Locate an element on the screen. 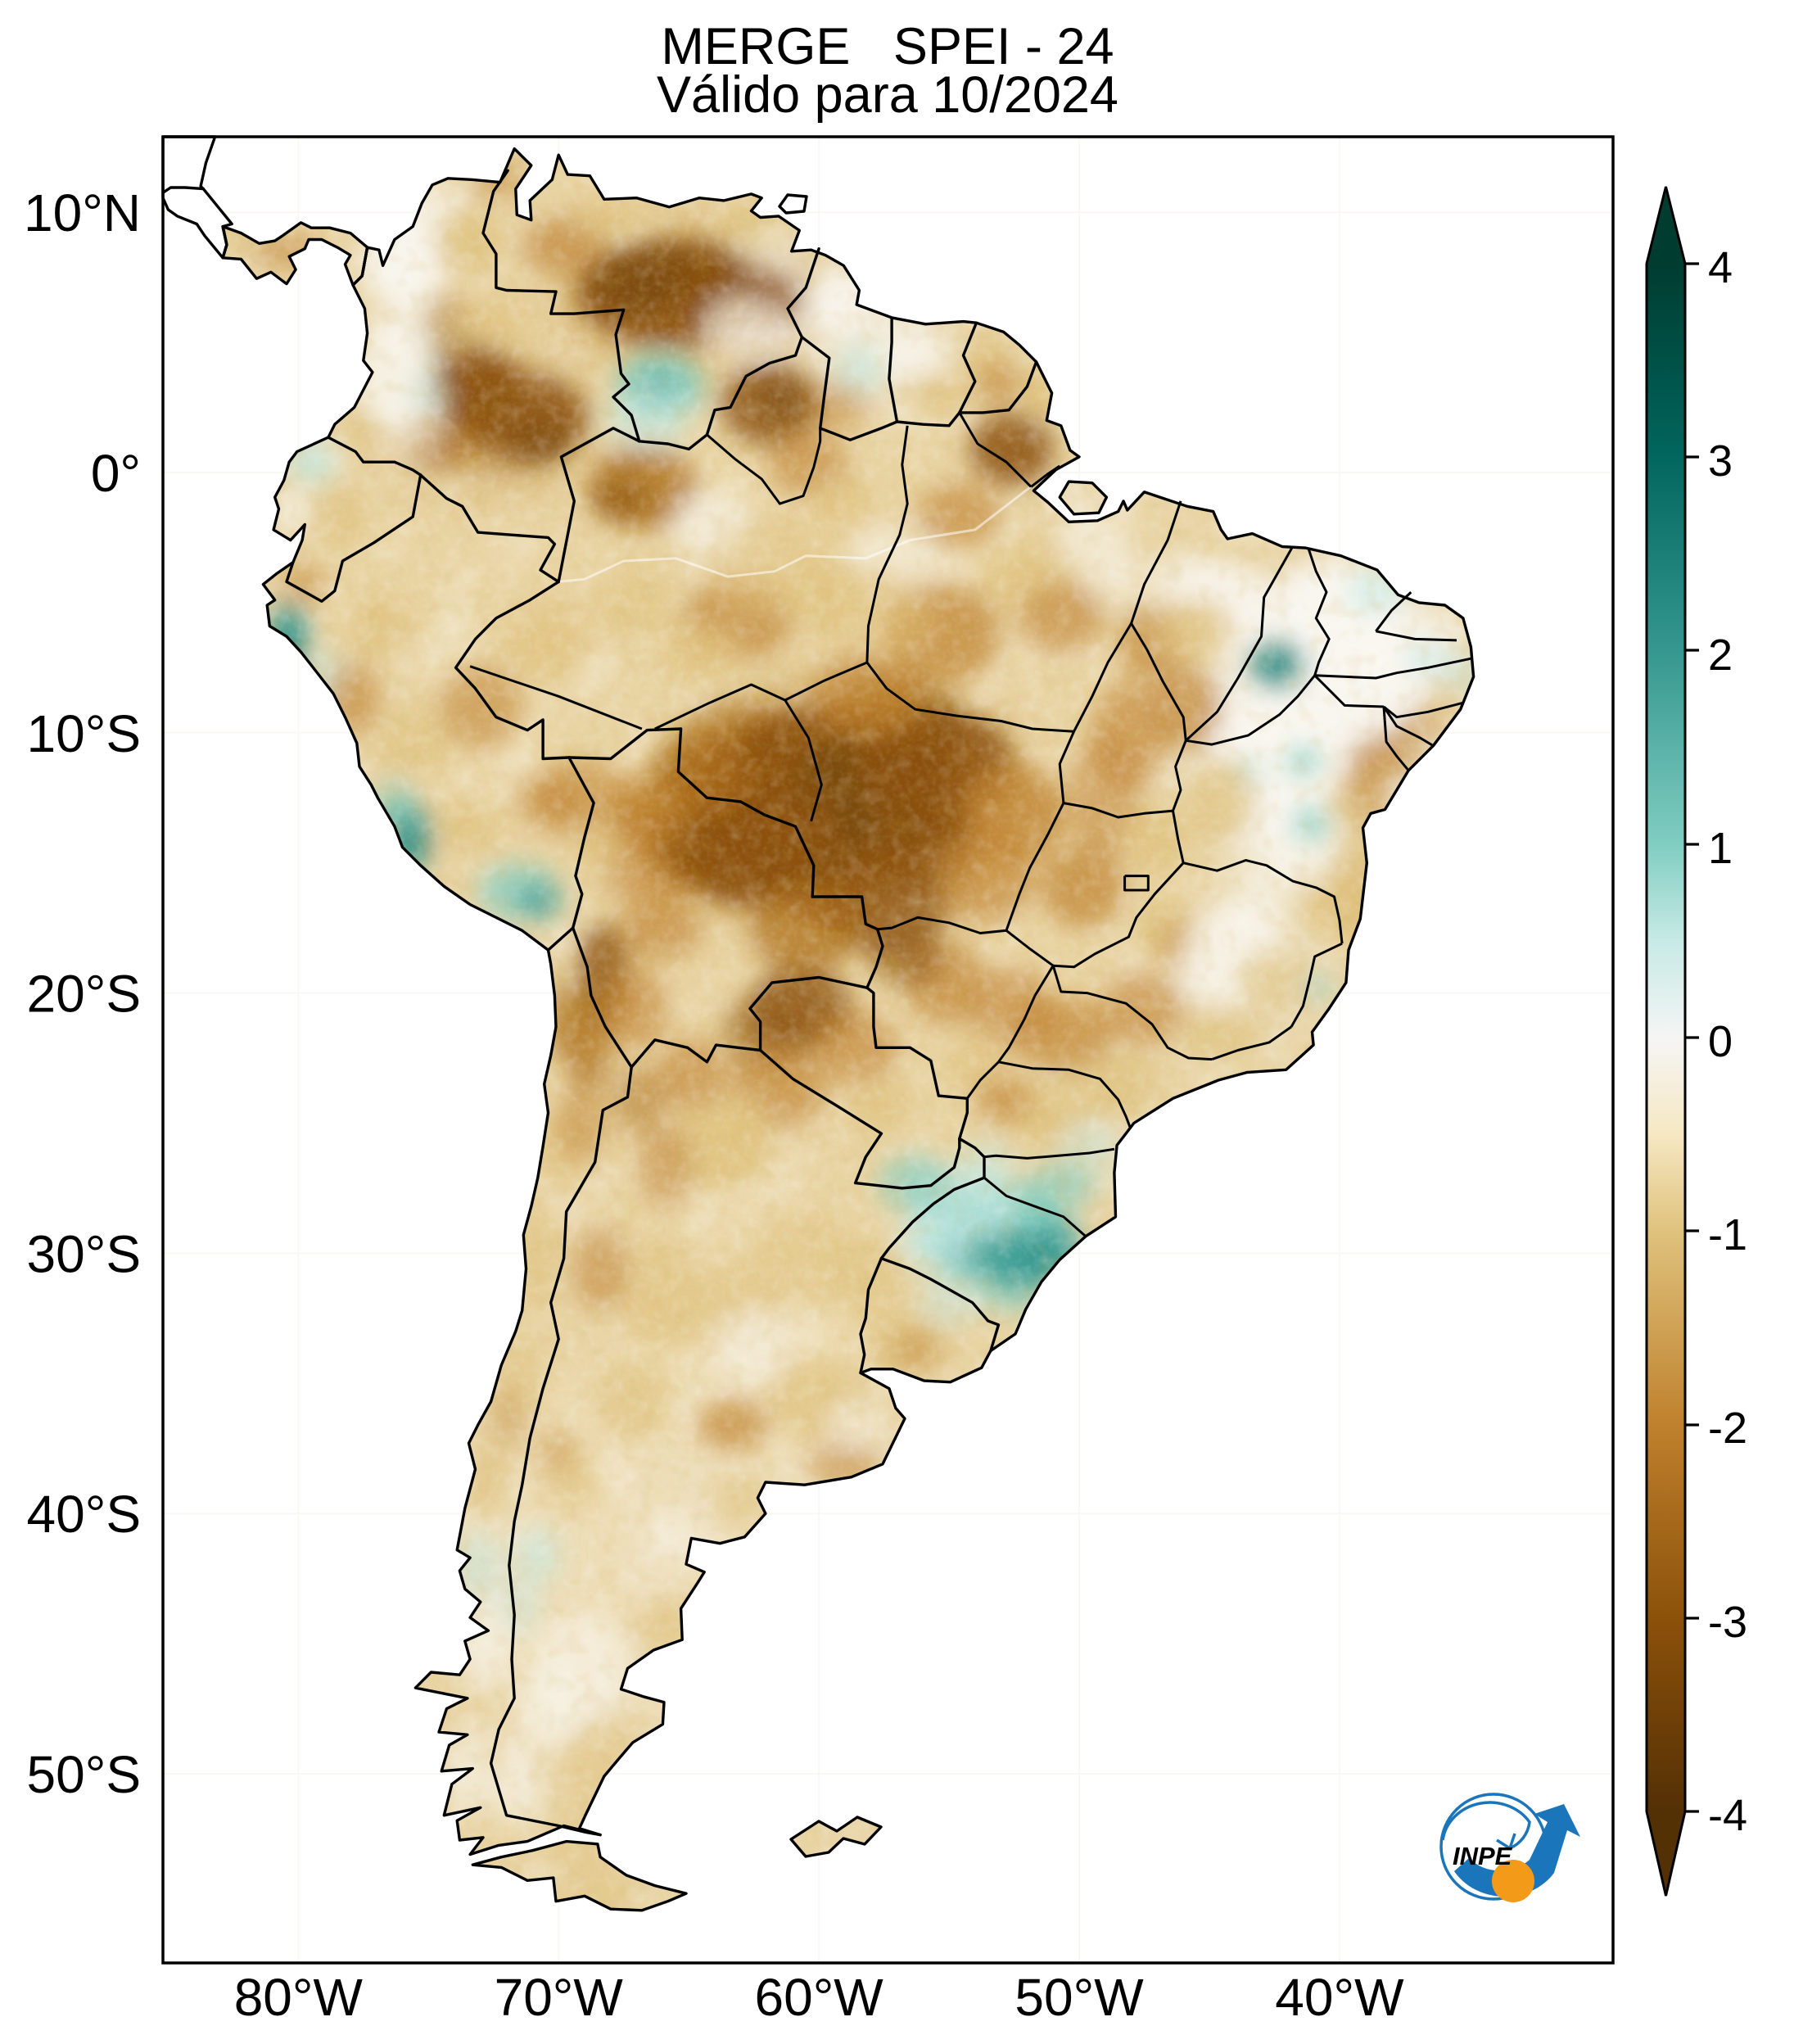  svg-text: 50°S is located at coordinates (84, 1774).